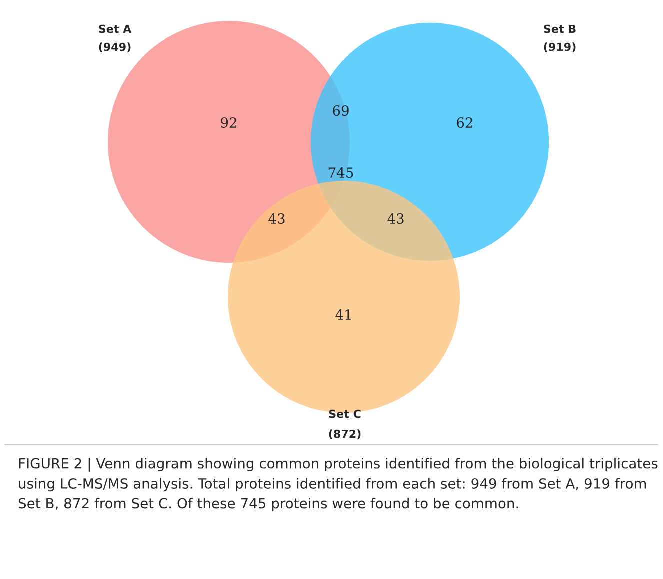  What do you see at coordinates (115, 29) in the screenshot?
I see `category-label: Set A` at bounding box center [115, 29].